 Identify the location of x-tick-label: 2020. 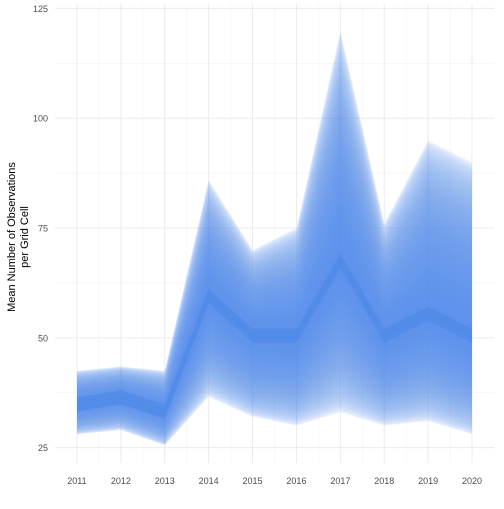
(472, 481).